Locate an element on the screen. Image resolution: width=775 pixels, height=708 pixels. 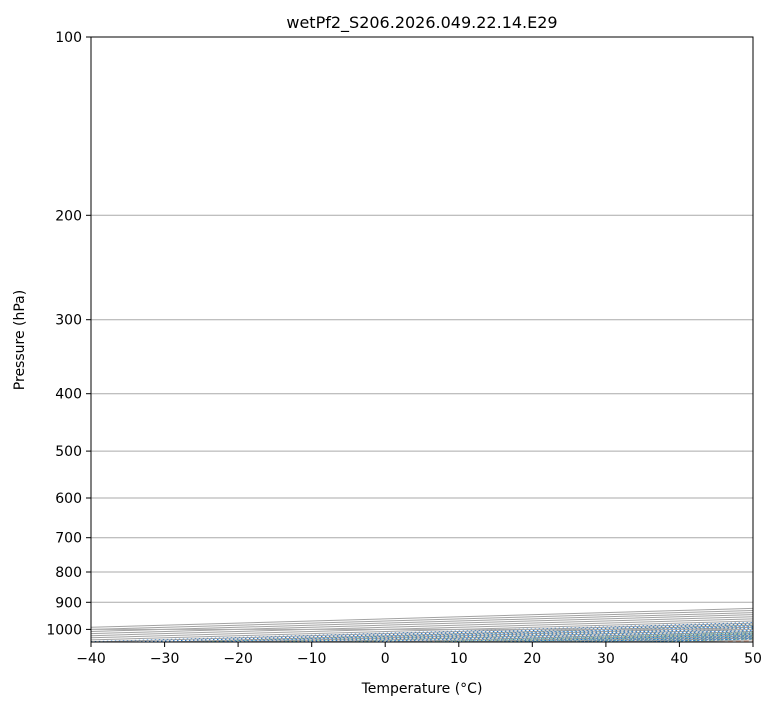
chart-title: wetPf2_S206.2026.049.22.14.E29 is located at coordinates (421, 23).